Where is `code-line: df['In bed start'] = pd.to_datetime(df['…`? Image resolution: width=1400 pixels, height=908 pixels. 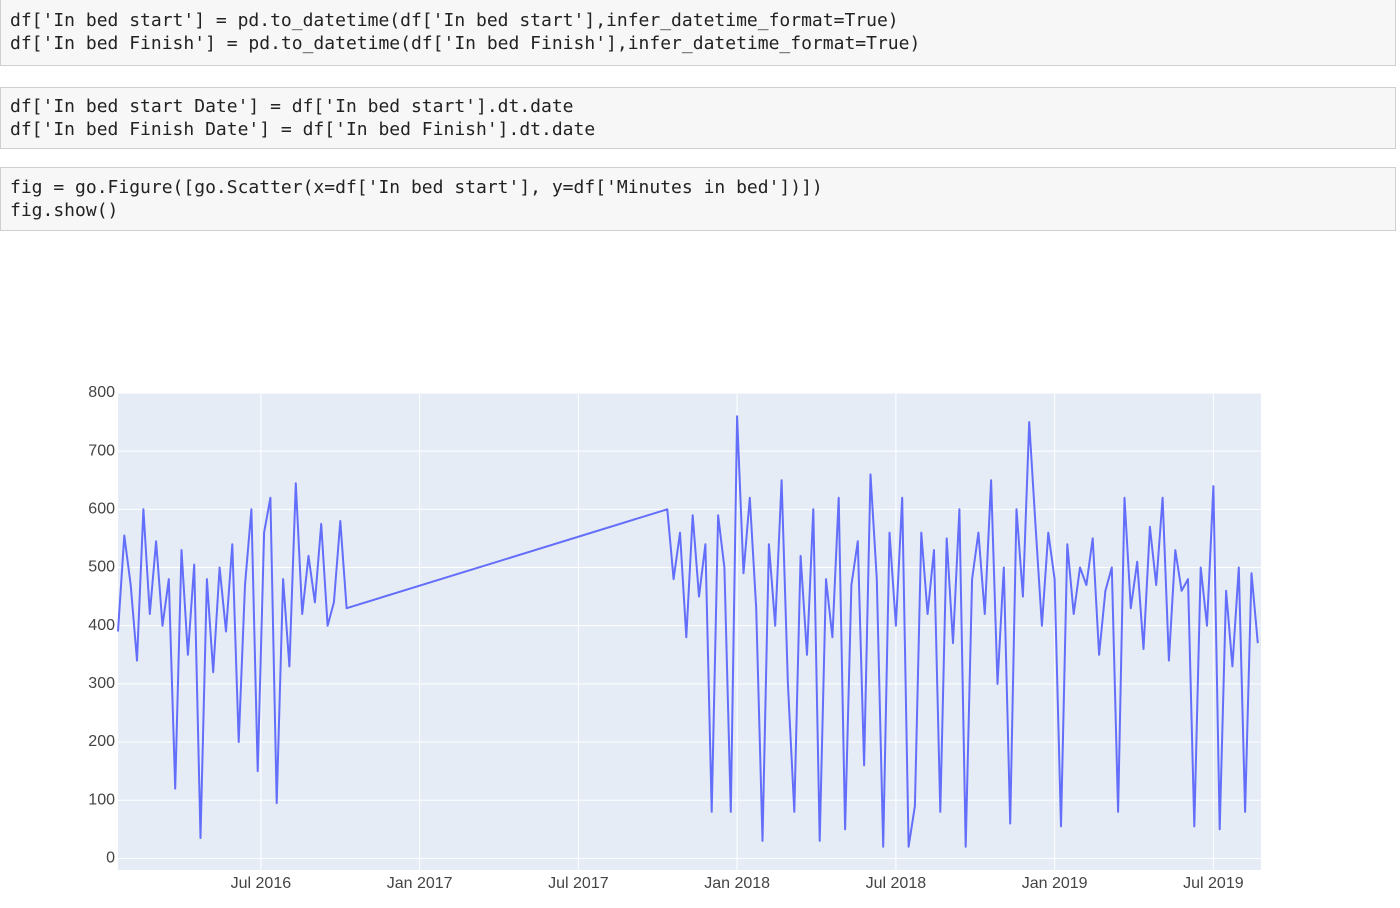 code-line: df['In bed start'] = pd.to_datetime(df['… is located at coordinates (454, 20).